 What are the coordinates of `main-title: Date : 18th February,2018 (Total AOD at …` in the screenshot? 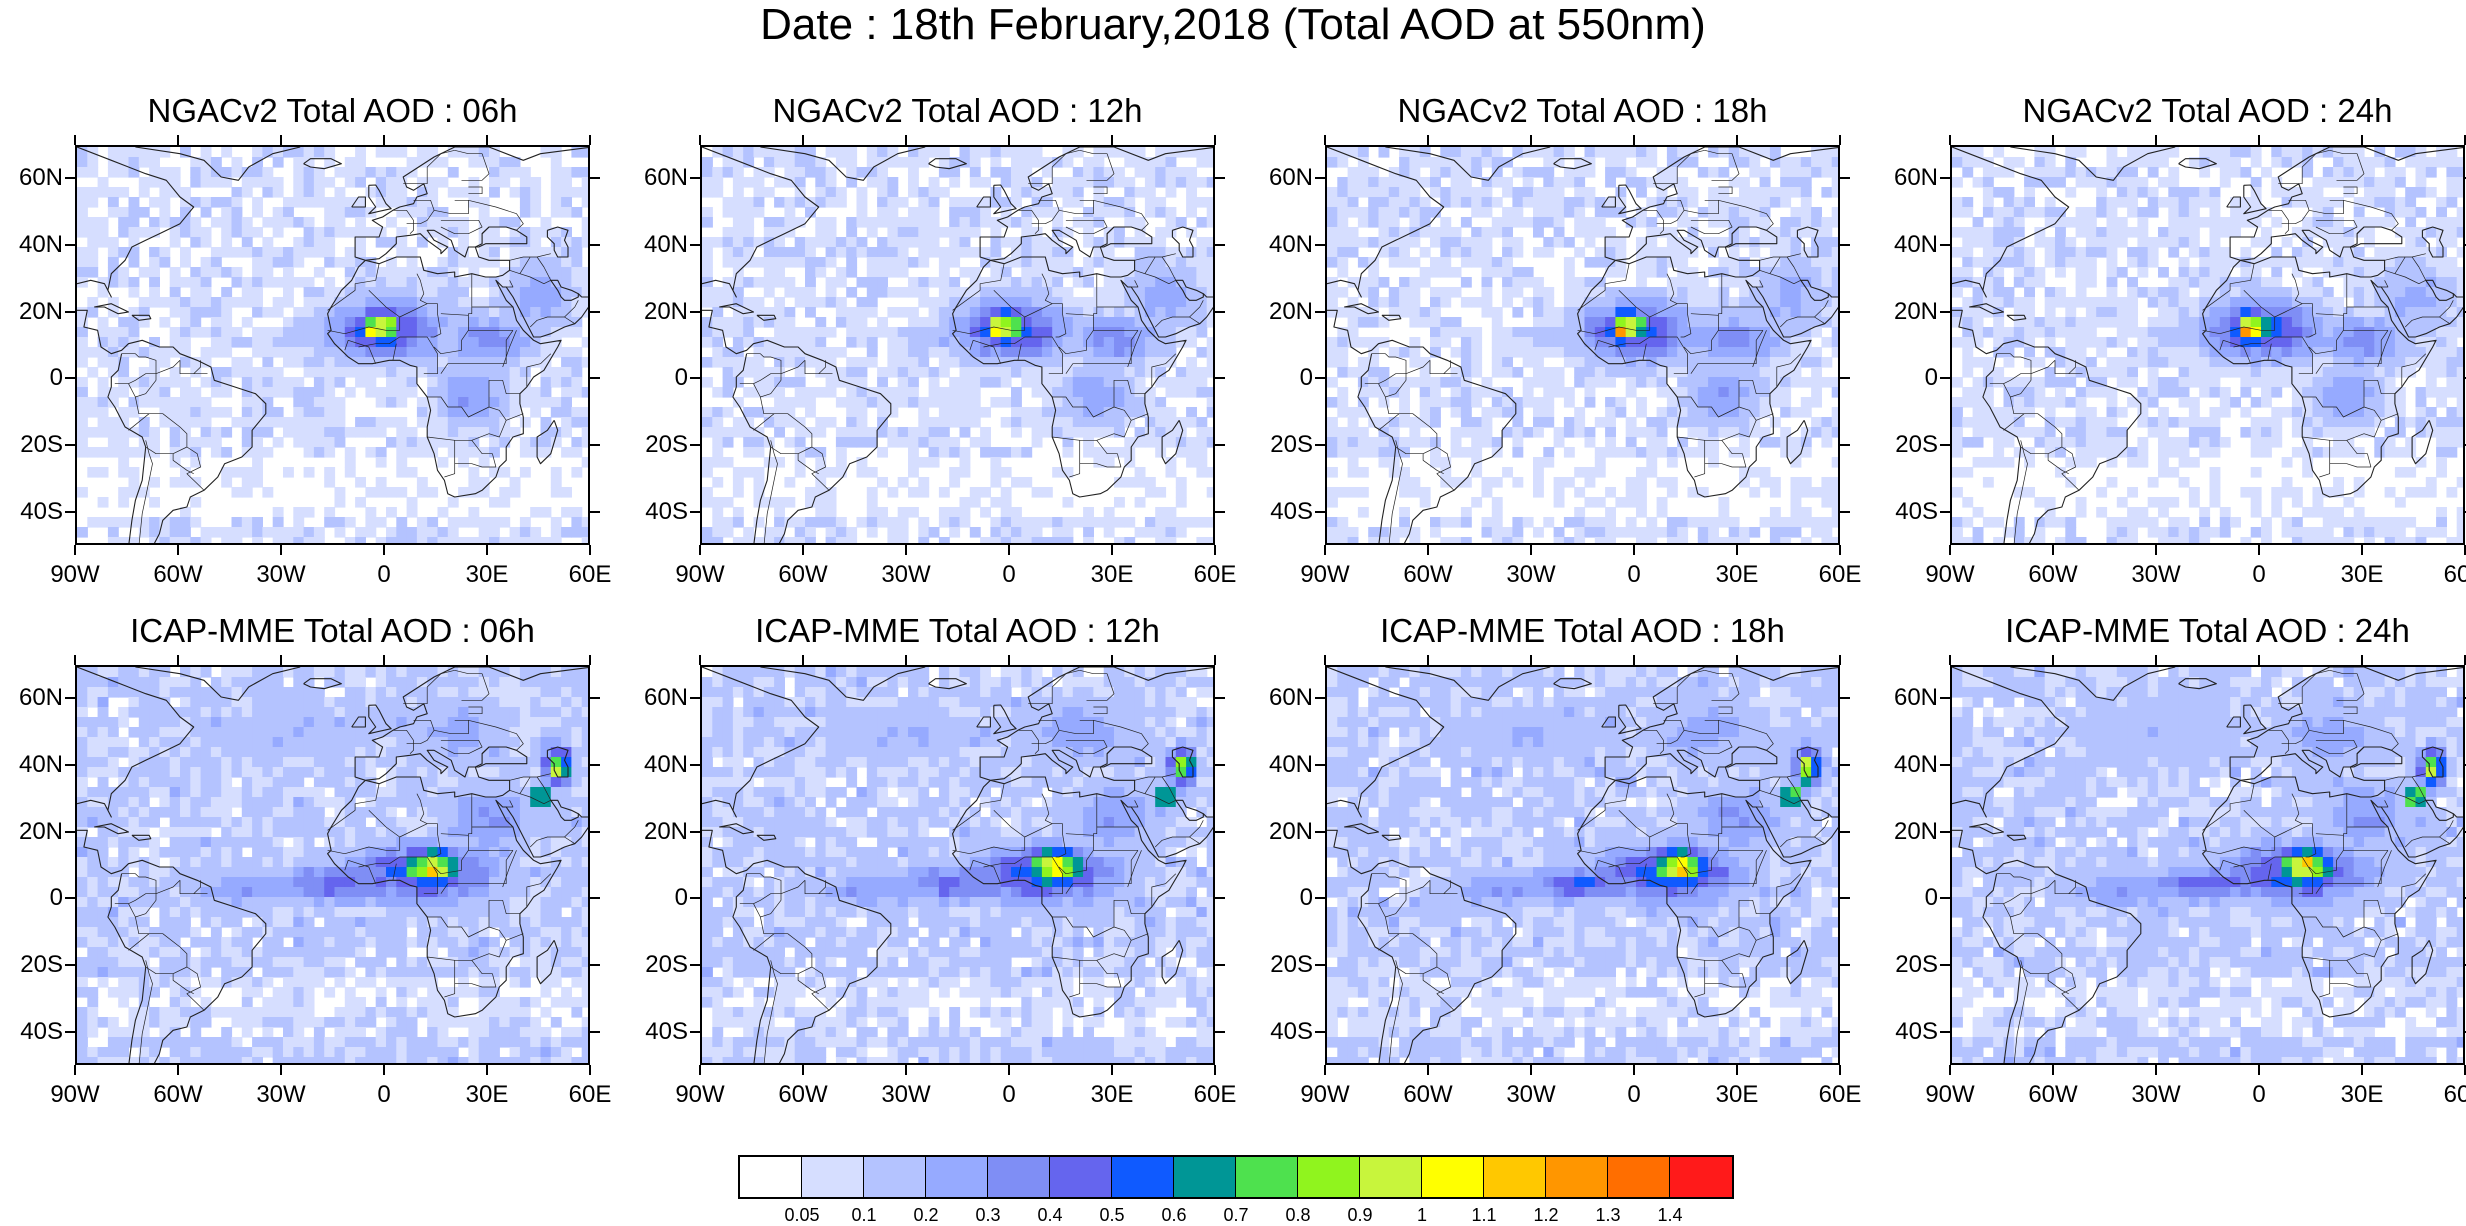 It's located at (1233, 25).